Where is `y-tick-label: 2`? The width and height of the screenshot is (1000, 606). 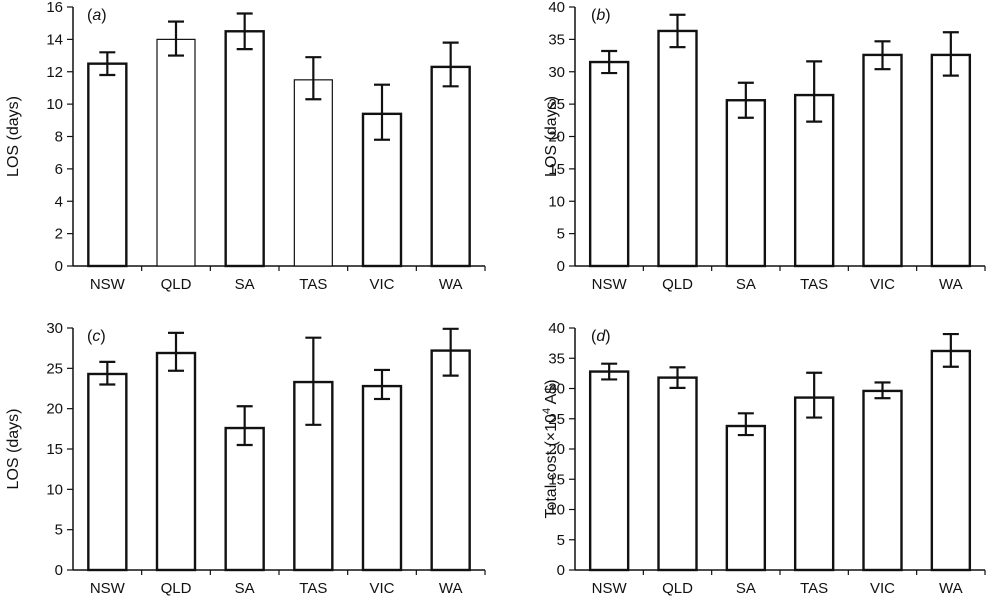 y-tick-label: 2 is located at coordinates (59, 234).